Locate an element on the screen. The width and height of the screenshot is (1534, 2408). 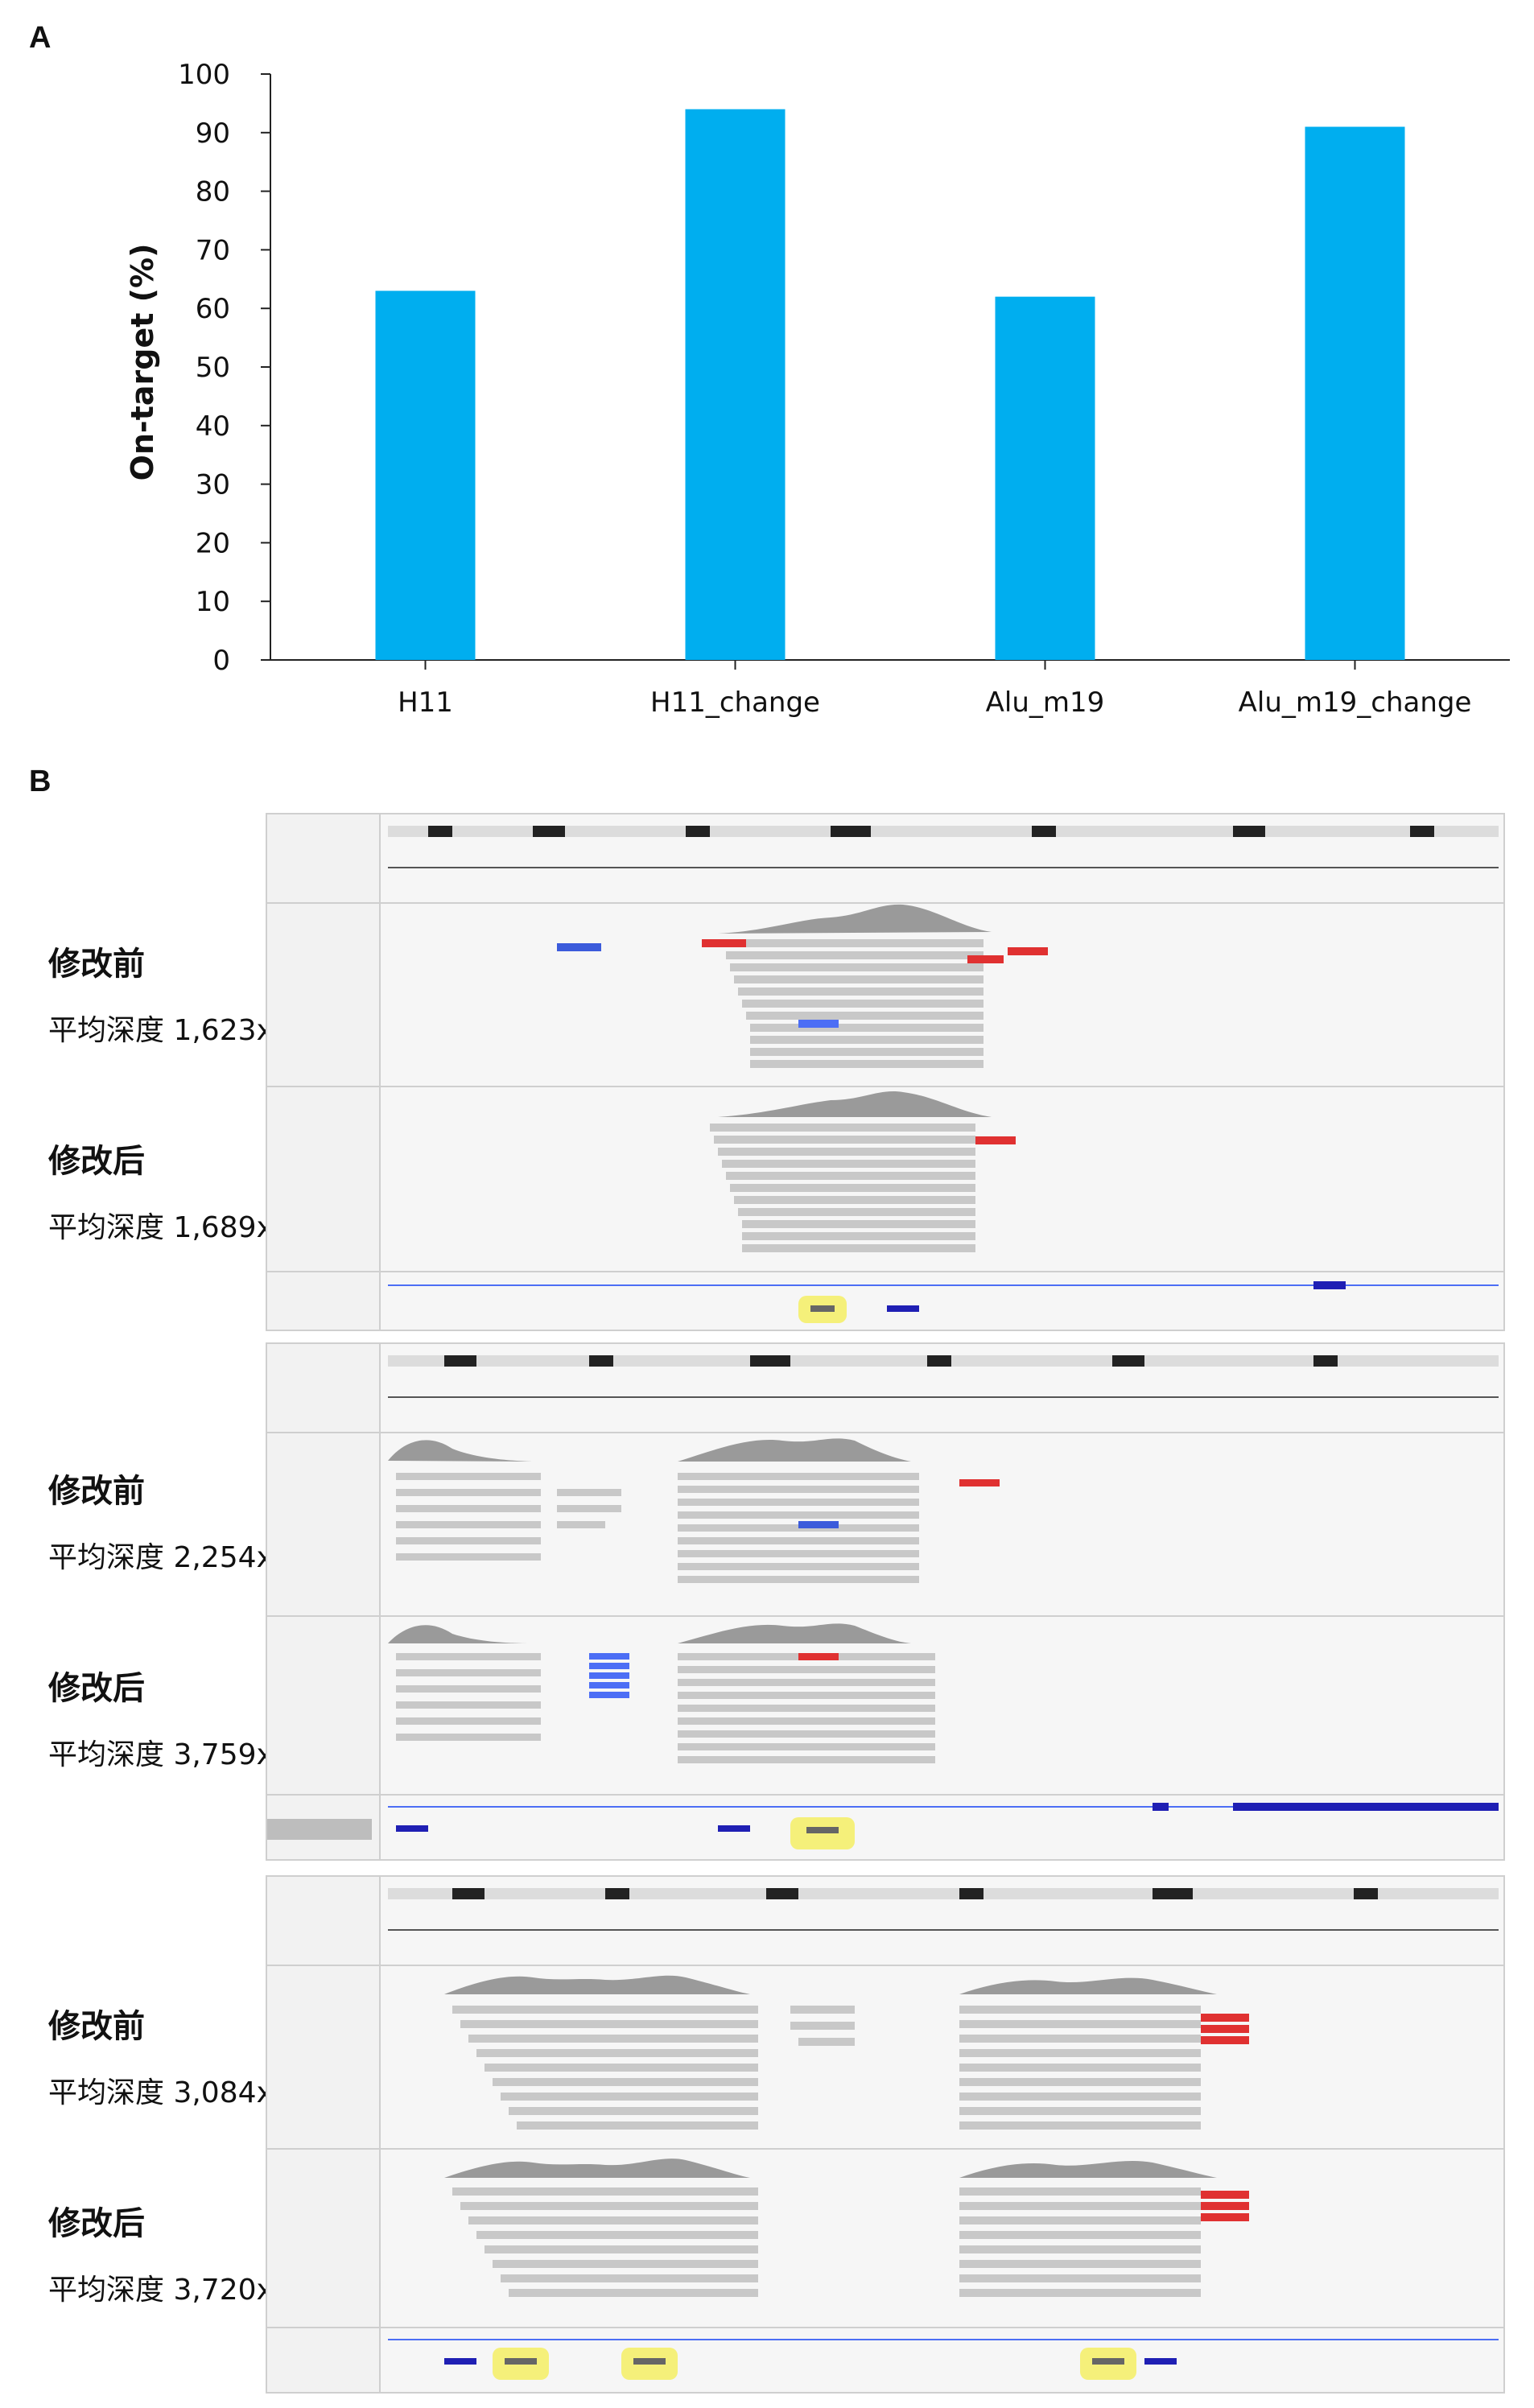
x-tick-label: H11_change is located at coordinates (735, 703).